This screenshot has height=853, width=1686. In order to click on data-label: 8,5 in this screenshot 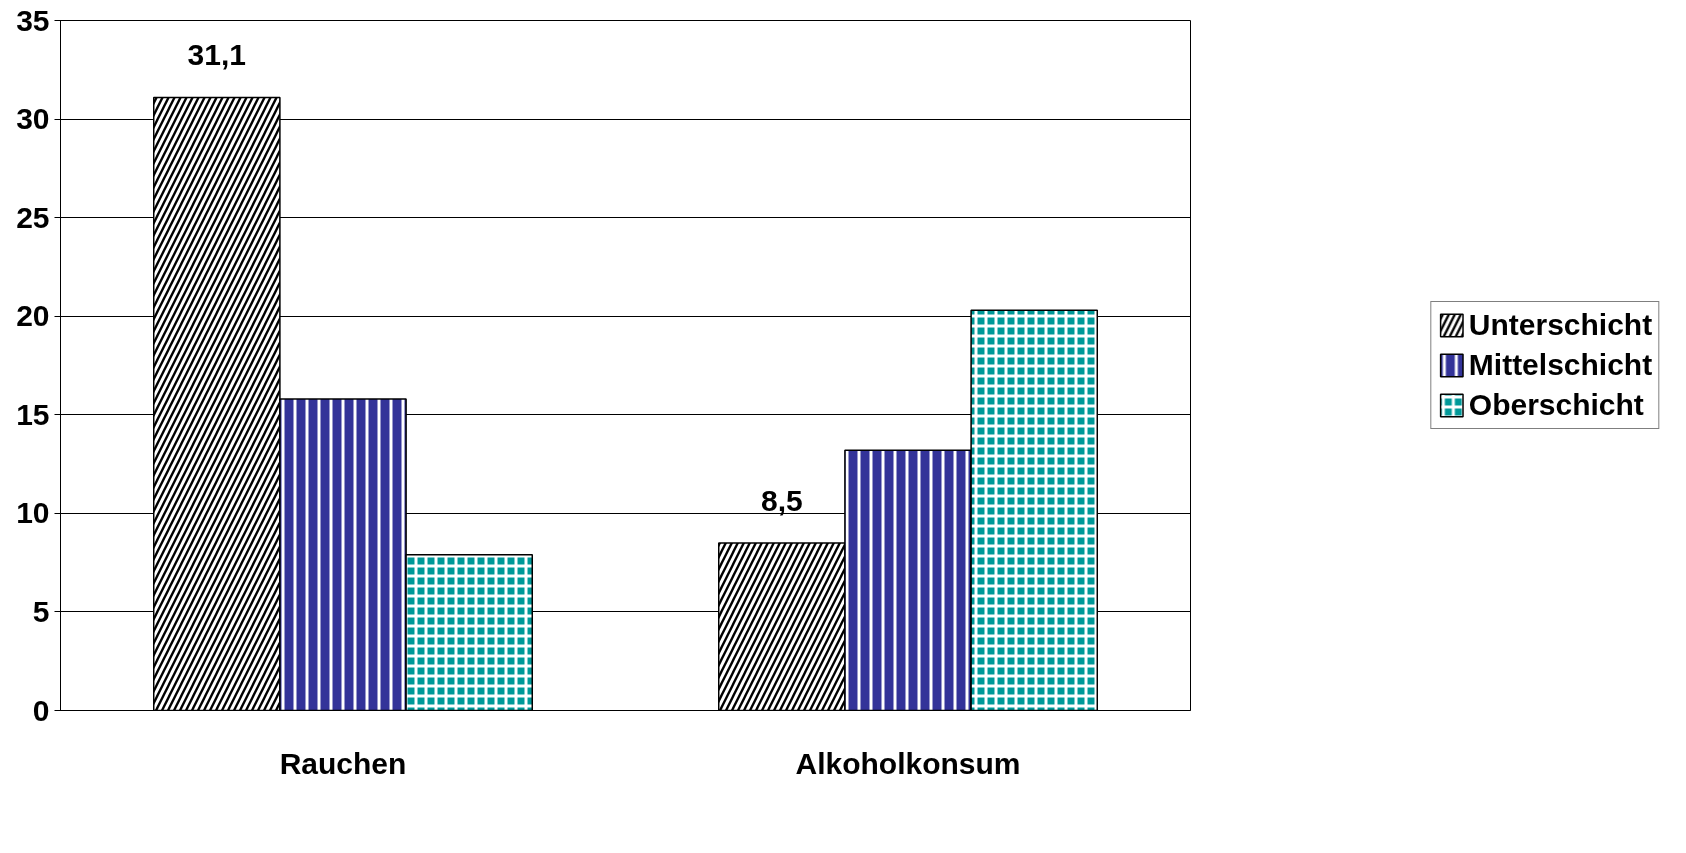, I will do `click(781, 500)`.